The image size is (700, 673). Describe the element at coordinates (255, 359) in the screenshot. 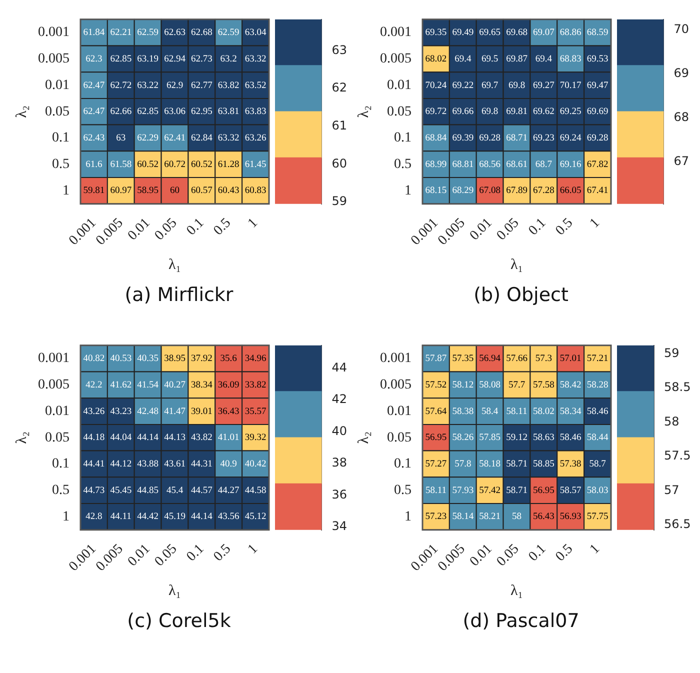

I see `data-label: 34.96` at that location.